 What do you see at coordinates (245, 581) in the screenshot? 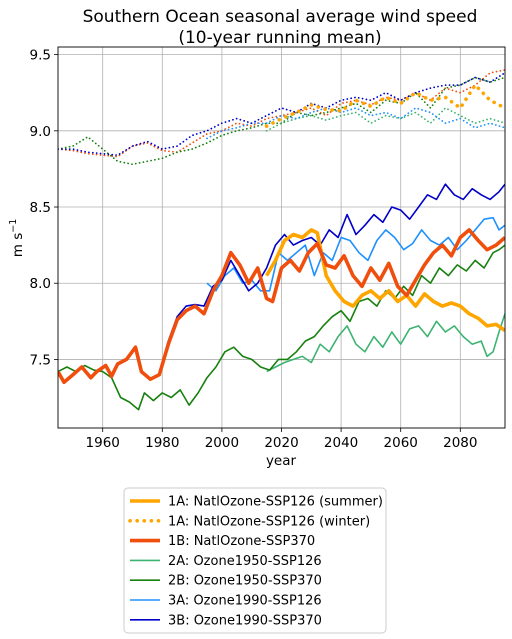
I see `legend-label: 2B: Ozone1950-SSP370` at bounding box center [245, 581].